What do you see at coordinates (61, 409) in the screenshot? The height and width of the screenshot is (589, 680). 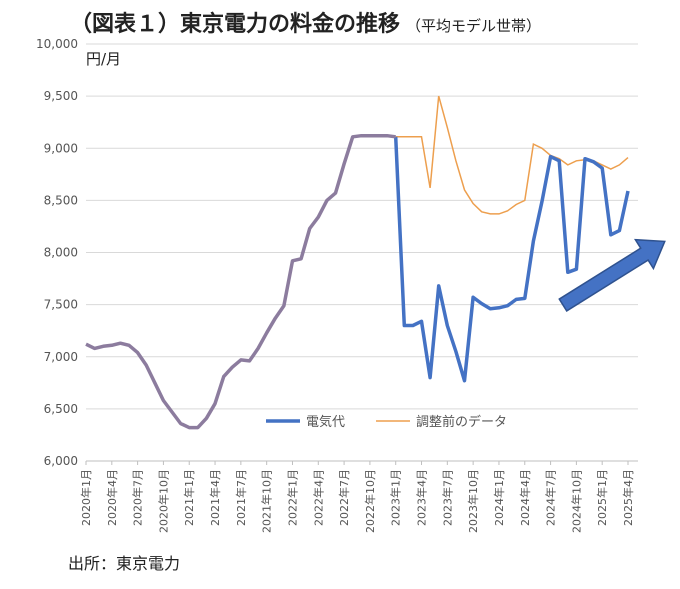 I see `y-tick-label: 6,500` at bounding box center [61, 409].